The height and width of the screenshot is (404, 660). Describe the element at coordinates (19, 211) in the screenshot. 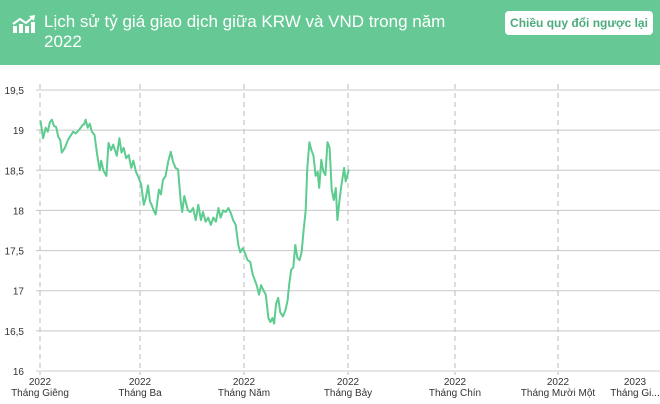

I see `y-tick-label: 18` at that location.